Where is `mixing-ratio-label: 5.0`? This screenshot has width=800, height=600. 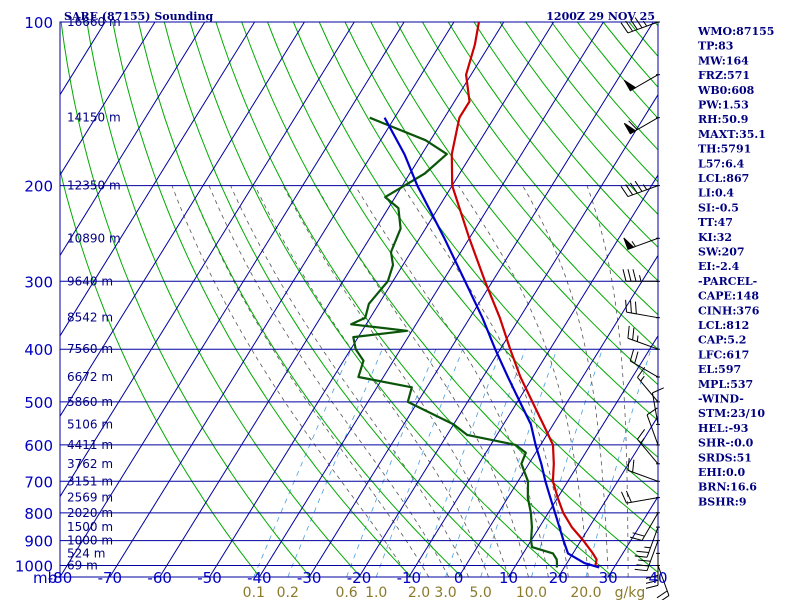
mixing-ratio-label: 5.0 is located at coordinates (481, 592).